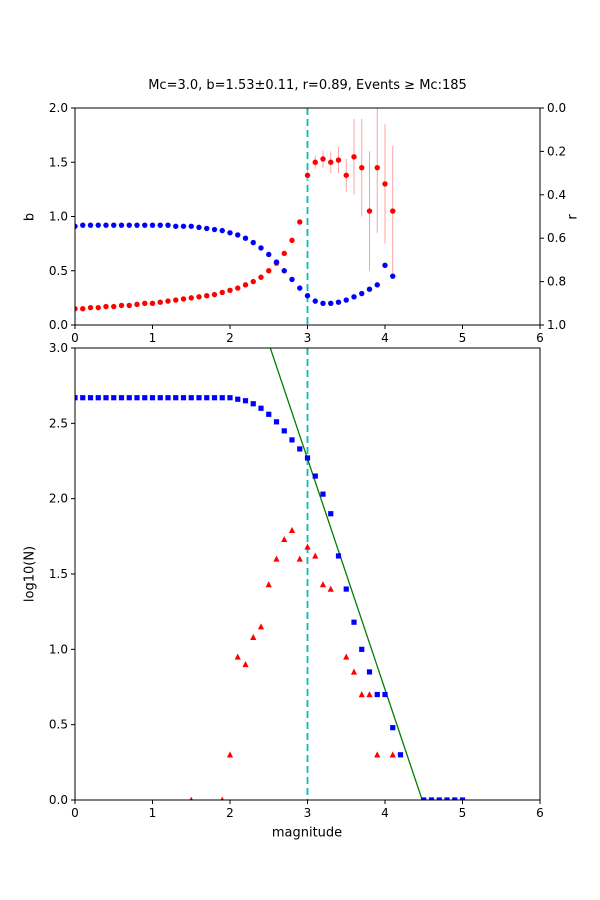 The height and width of the screenshot is (900, 600). I want to click on incremental-counts-series, so click(292, 663).